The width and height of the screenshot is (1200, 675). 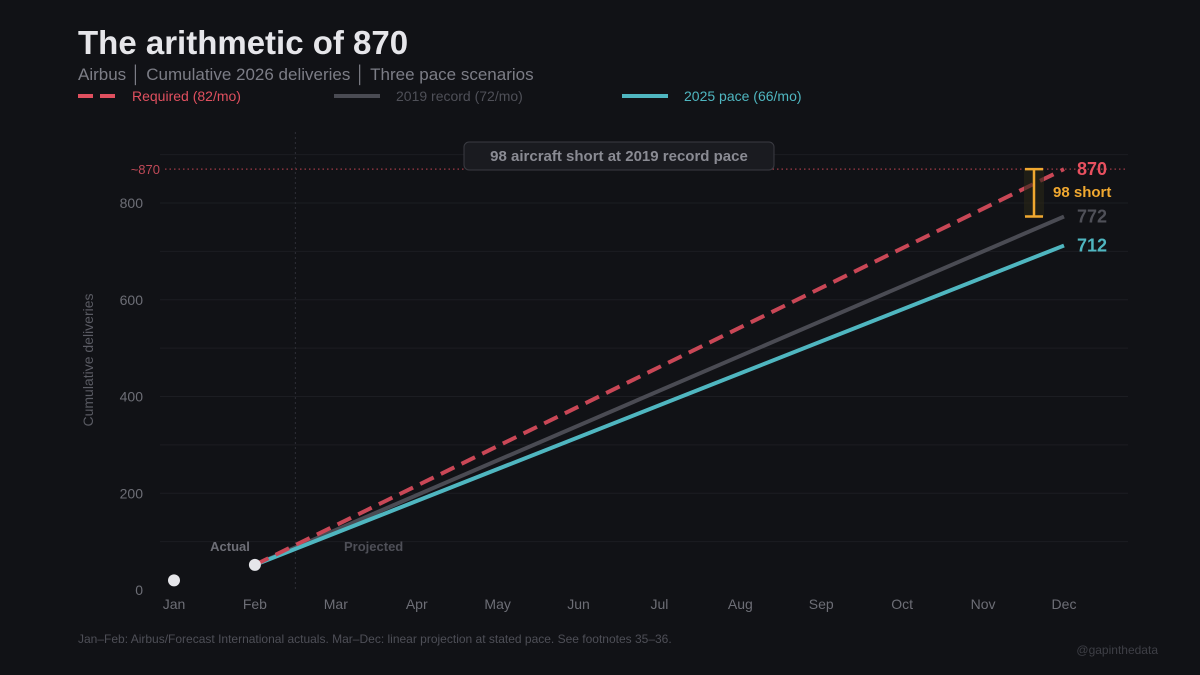 What do you see at coordinates (255, 604) in the screenshot?
I see `x-tick-label: Feb` at bounding box center [255, 604].